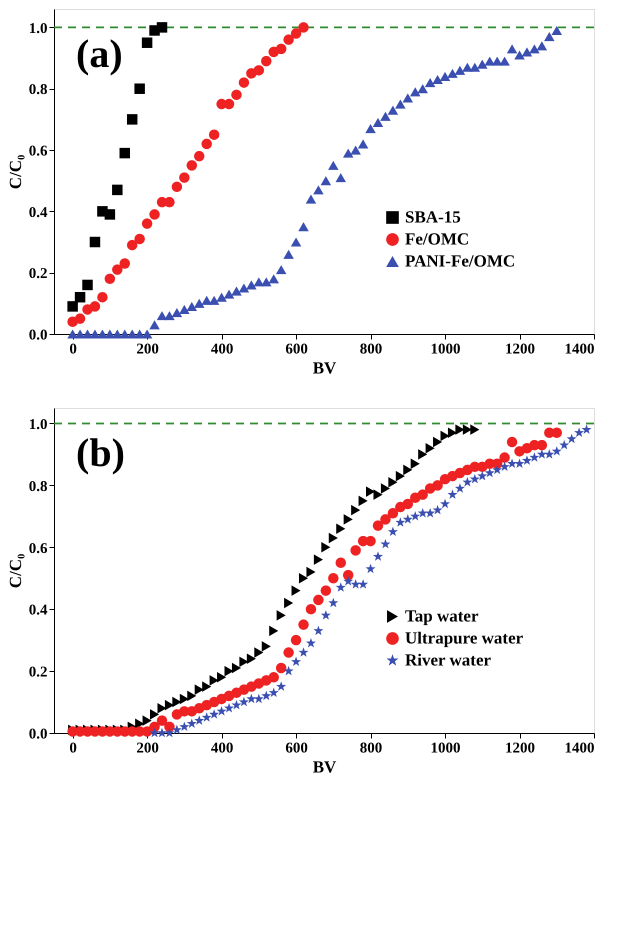 This screenshot has width=641, height=936. I want to click on legend-label: SBA-15, so click(433, 217).